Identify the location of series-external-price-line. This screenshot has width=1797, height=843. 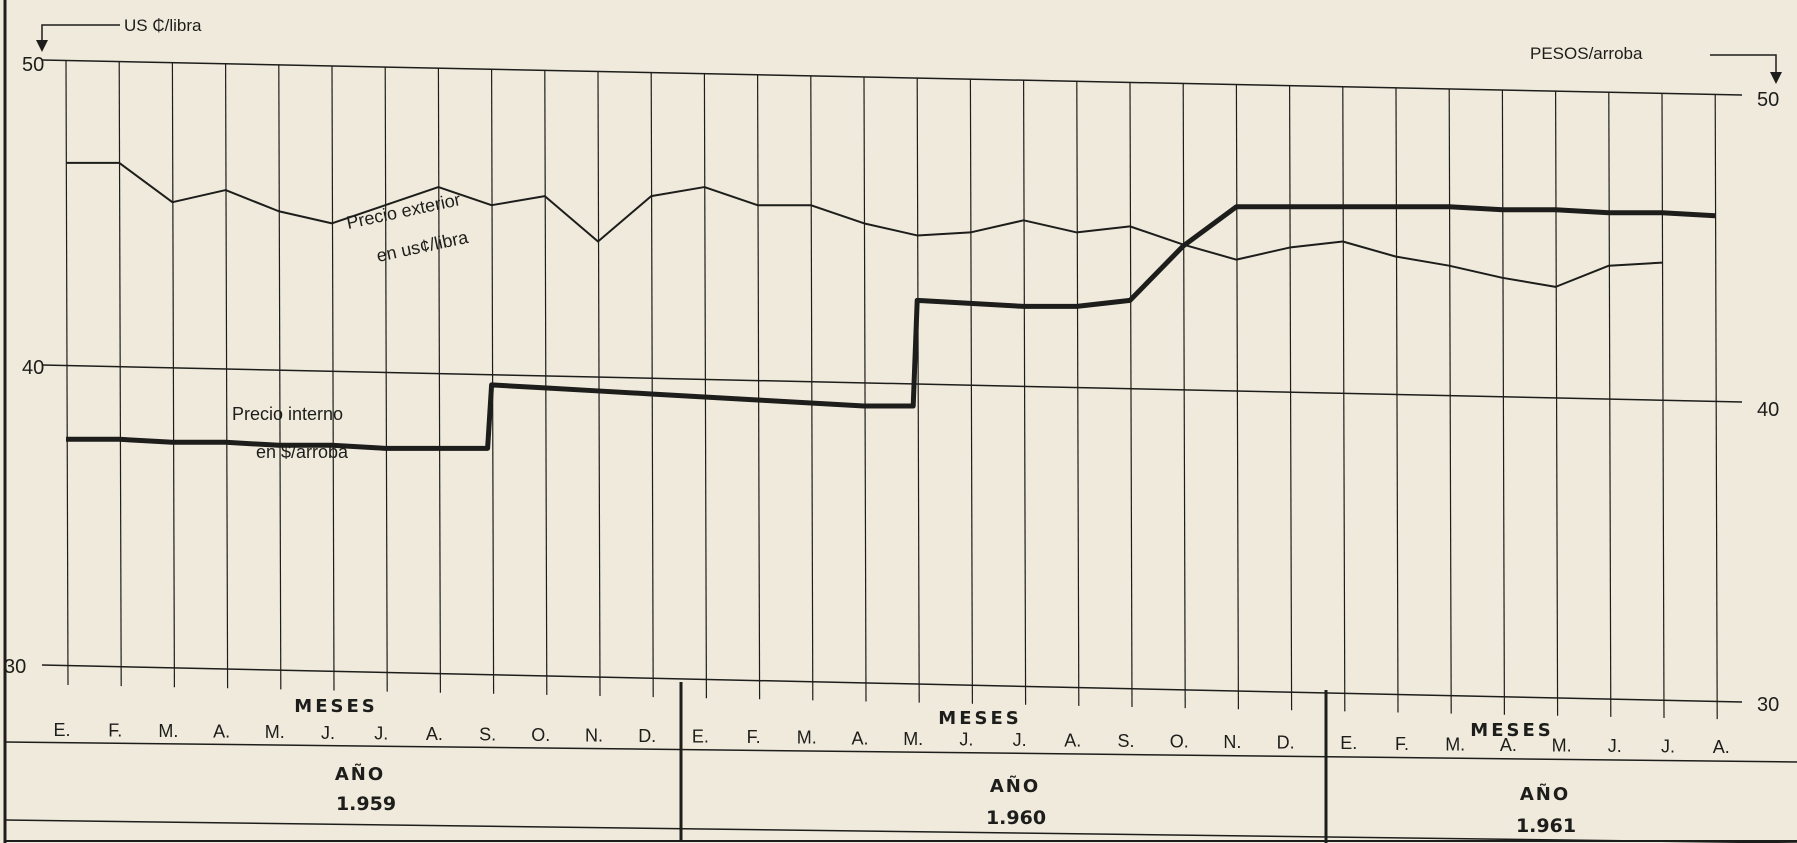
(864, 224).